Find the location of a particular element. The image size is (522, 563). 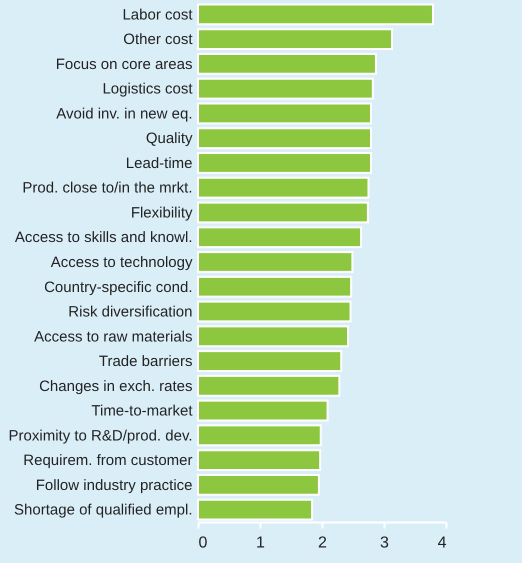

y-tick-label: Risk diversification is located at coordinates (130, 312).